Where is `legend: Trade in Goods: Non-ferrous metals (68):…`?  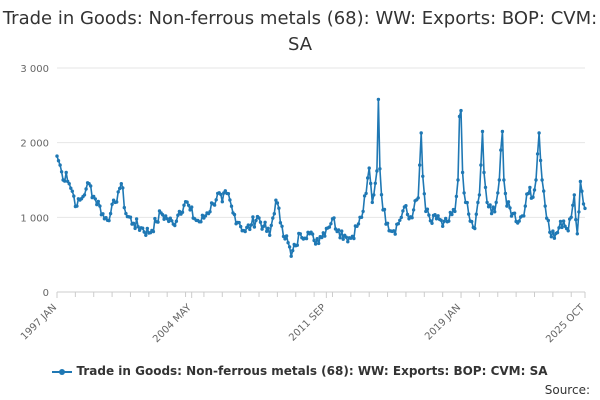
legend: Trade in Goods: Non-ferrous metals (68):… is located at coordinates (300, 371).